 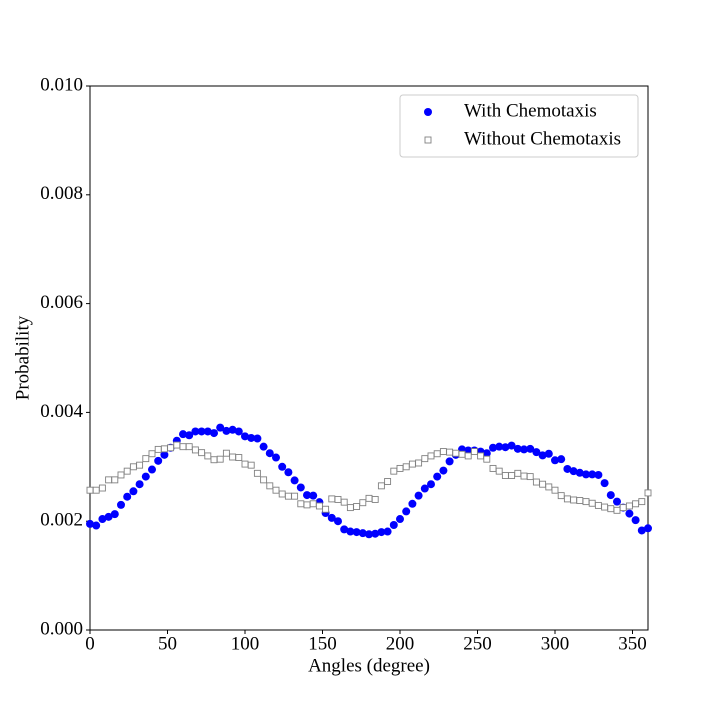 I want to click on y-tick-label: 0.002, so click(x=61, y=520).